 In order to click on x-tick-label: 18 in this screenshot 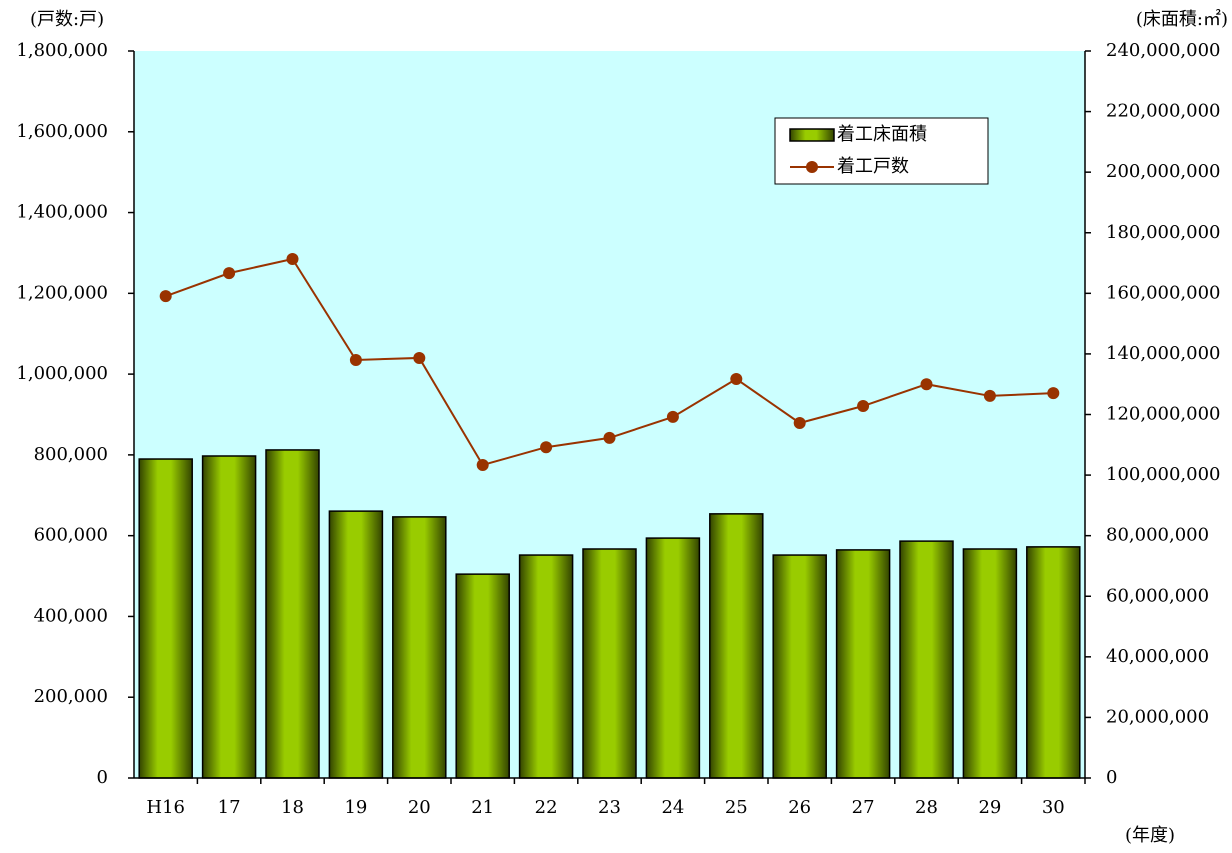, I will do `click(292, 807)`.